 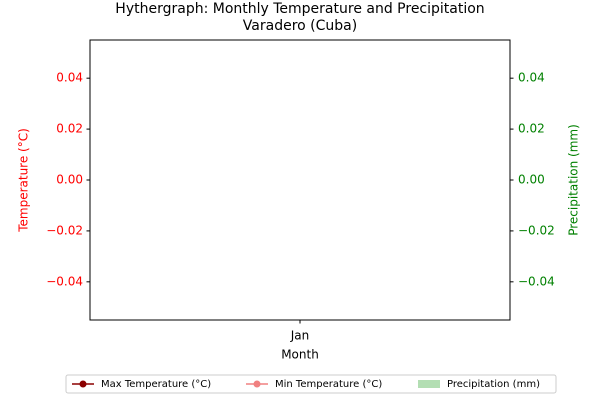 I want to click on y2-tick-label: 0.02, so click(x=531, y=129).